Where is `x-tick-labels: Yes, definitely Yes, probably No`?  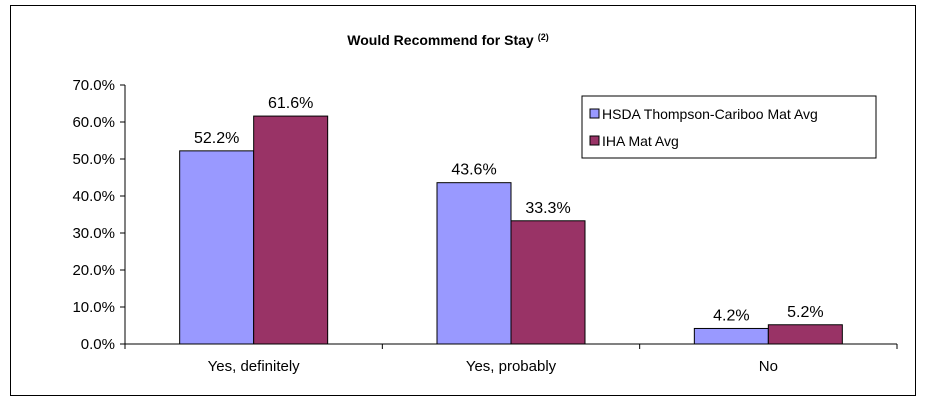 x-tick-labels: Yes, definitely Yes, probably No is located at coordinates (493, 366).